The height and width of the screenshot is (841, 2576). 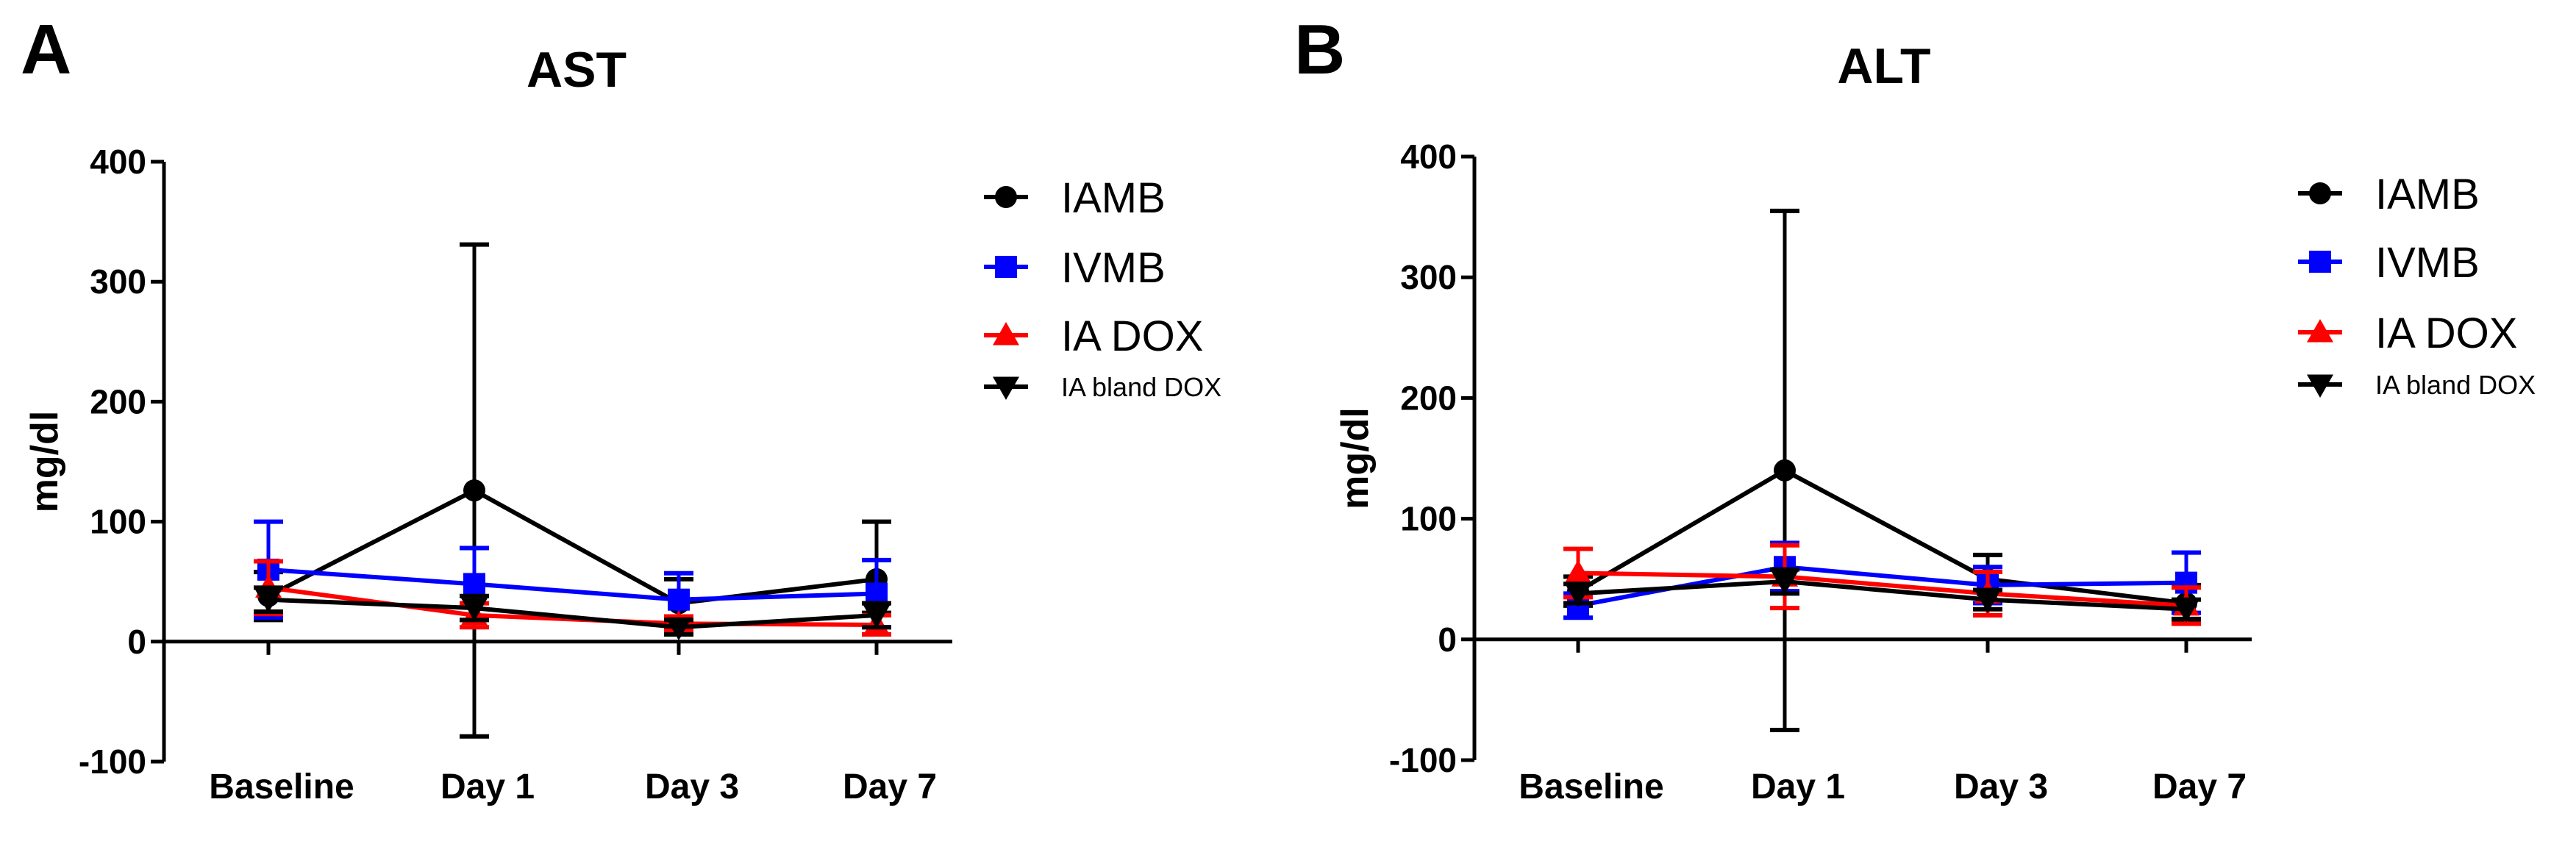 What do you see at coordinates (281, 786) in the screenshot?
I see `panel-a-x-tick-label: Baseline` at bounding box center [281, 786].